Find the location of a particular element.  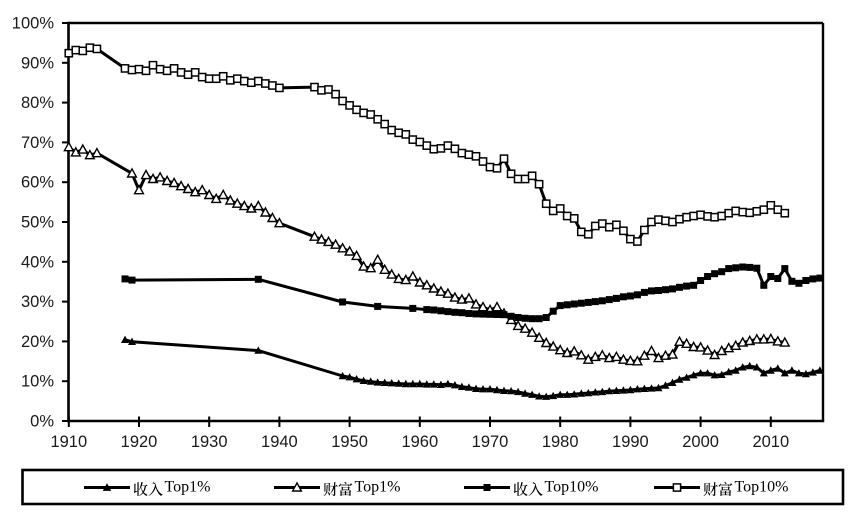

svg-text: 2010 is located at coordinates (770, 442).